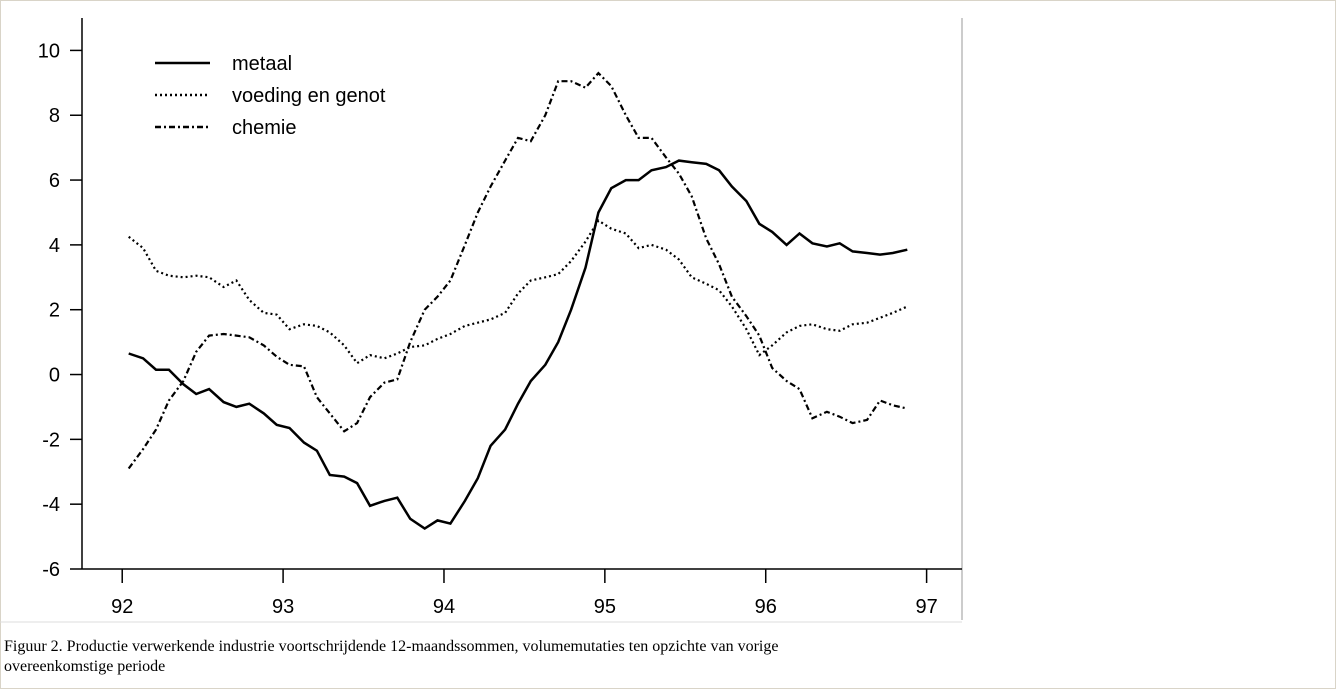  Describe the element at coordinates (54, 311) in the screenshot. I see `y-tick-label: 2` at that location.